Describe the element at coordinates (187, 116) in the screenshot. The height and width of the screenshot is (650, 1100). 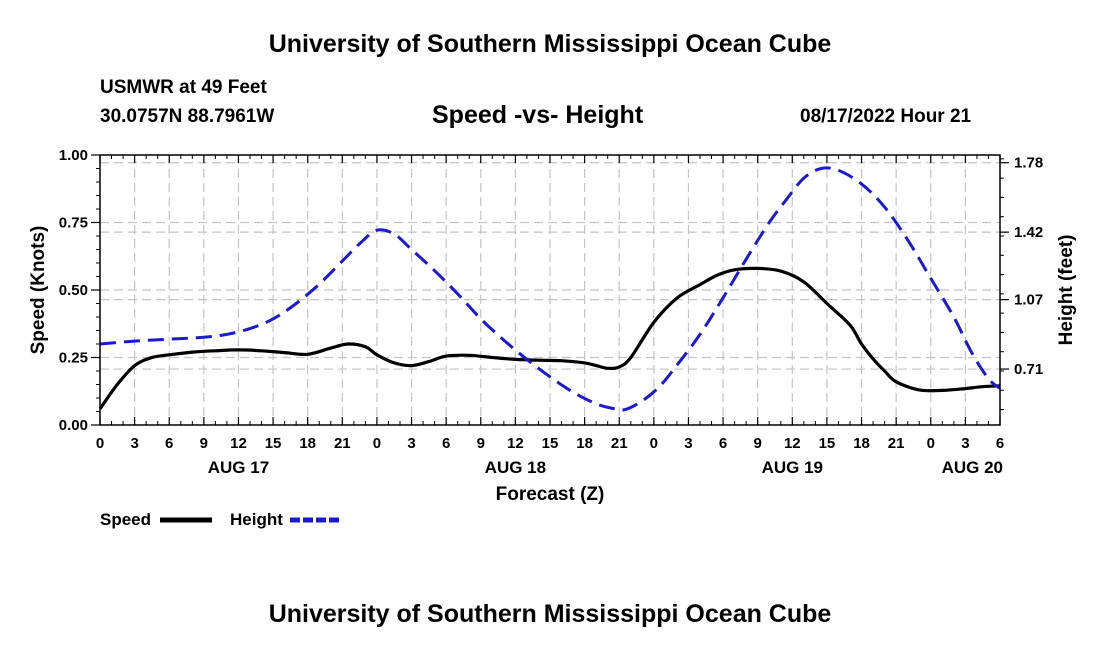
I see `station-coordinates: 30.0757N 88.7961W` at that location.